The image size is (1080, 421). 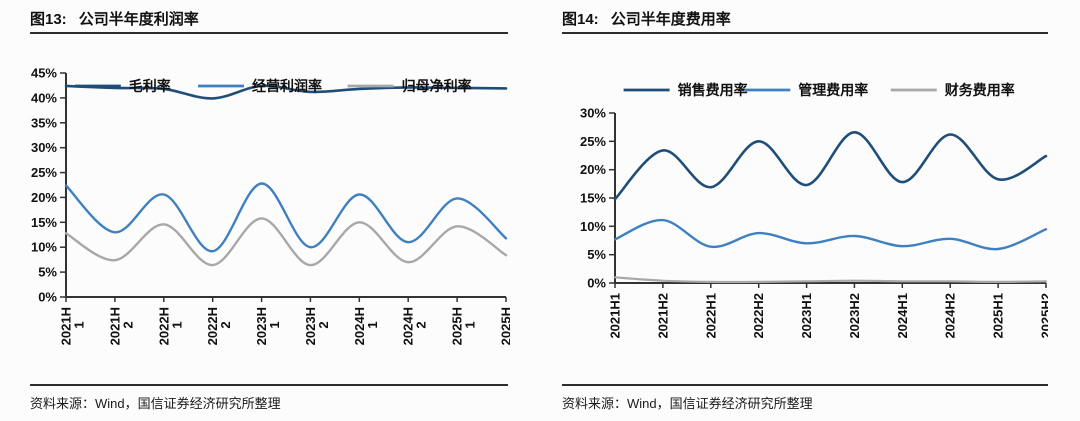 I want to click on figure13-title-row: 图13: 公司半年度利润率, so click(x=269, y=21).